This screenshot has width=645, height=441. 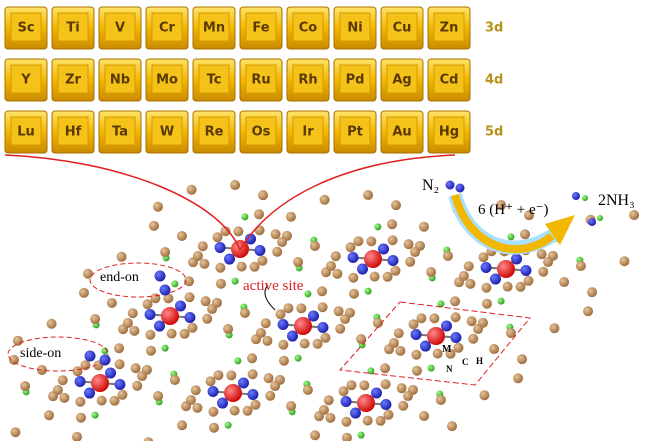 I want to click on element-symbol: Zn, so click(x=449, y=28).